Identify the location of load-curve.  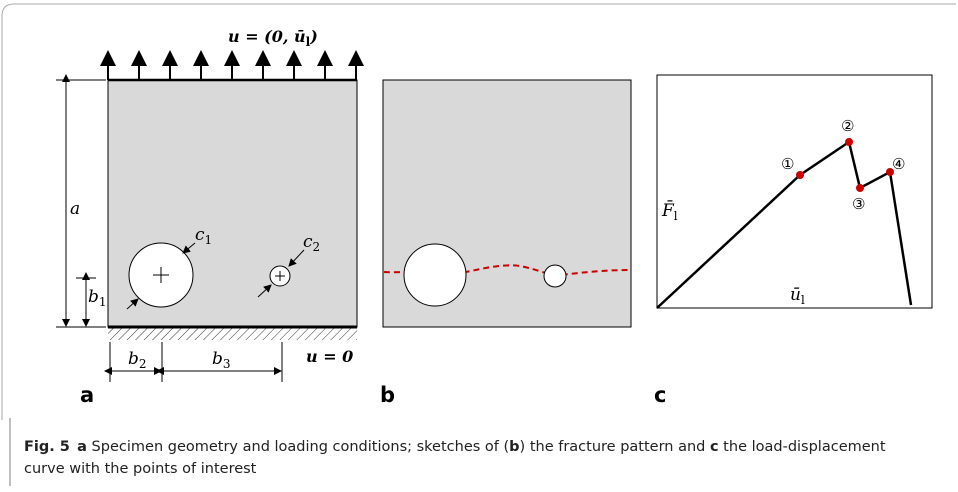
(784, 224).